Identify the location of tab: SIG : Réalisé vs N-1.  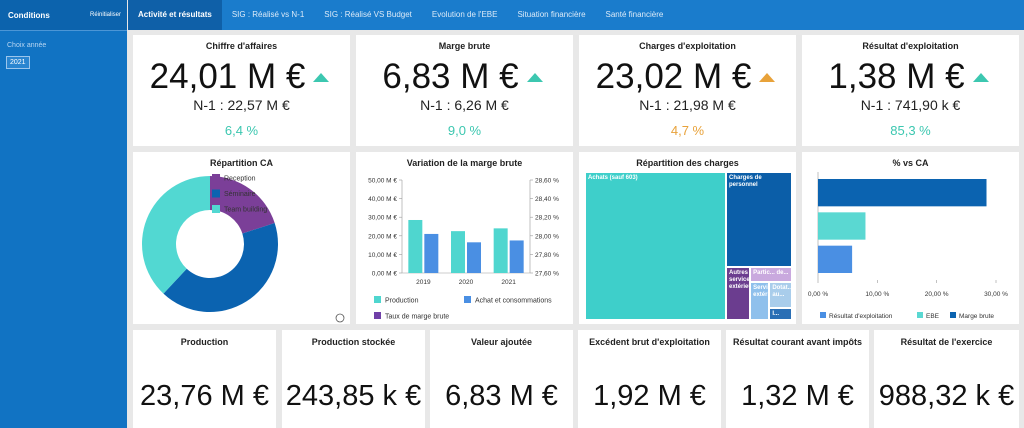
(268, 14).